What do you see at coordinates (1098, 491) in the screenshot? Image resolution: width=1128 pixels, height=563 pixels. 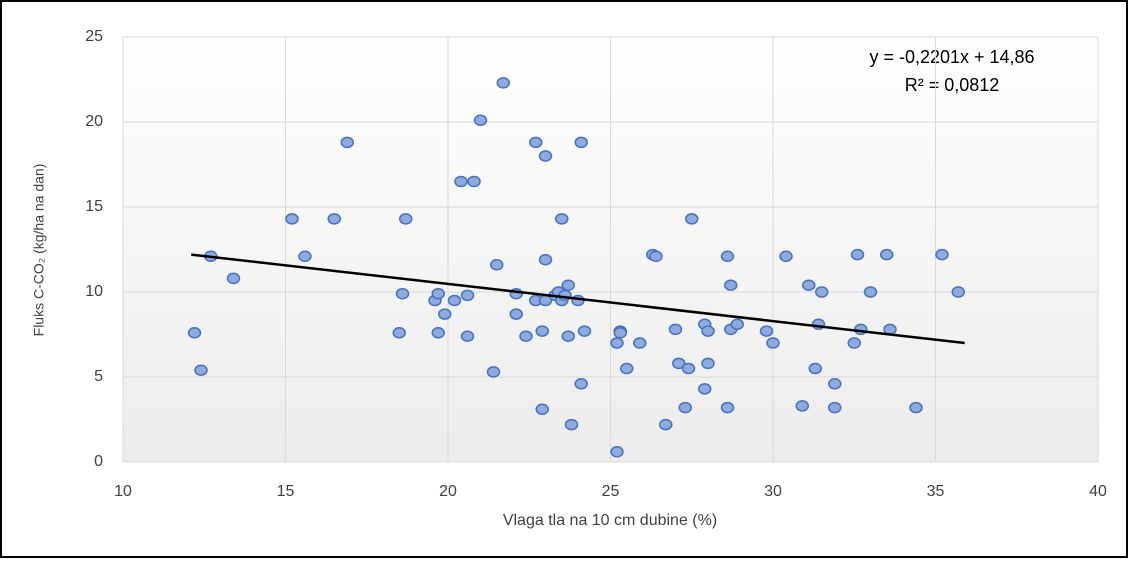 I see `x-tick-label: 40` at bounding box center [1098, 491].